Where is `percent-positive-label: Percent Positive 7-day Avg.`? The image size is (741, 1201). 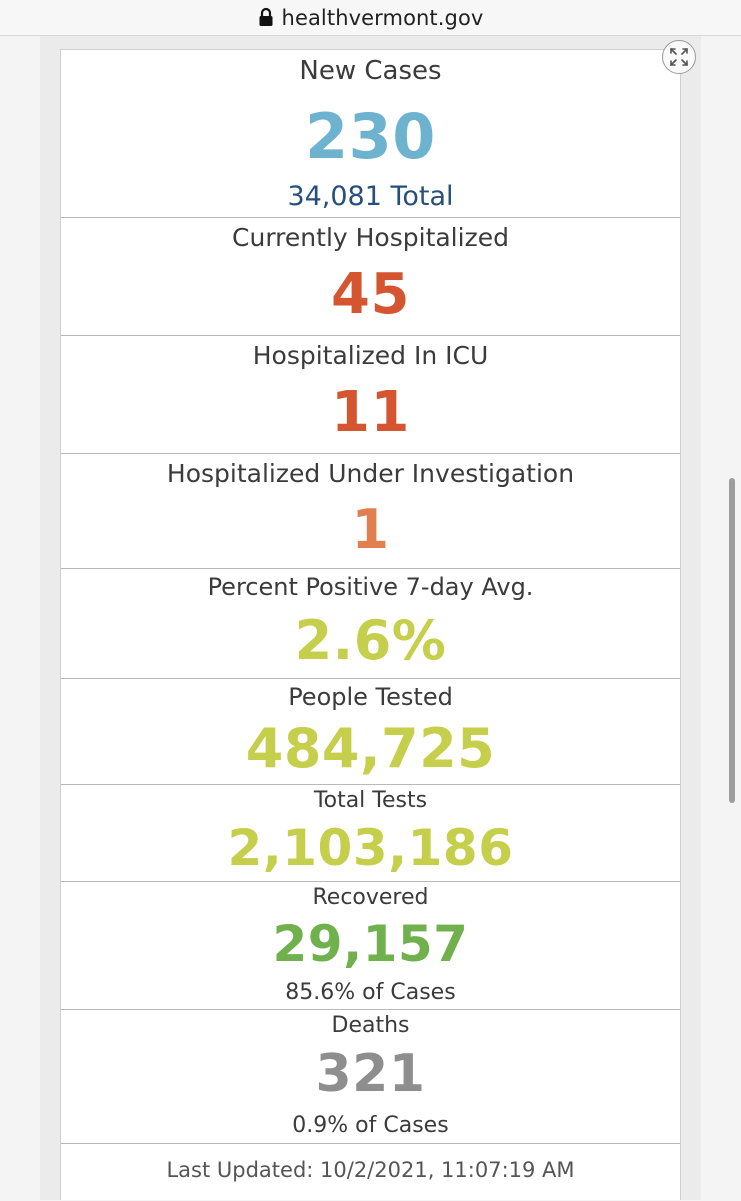
percent-positive-label: Percent Positive 7-day Avg. is located at coordinates (370, 587).